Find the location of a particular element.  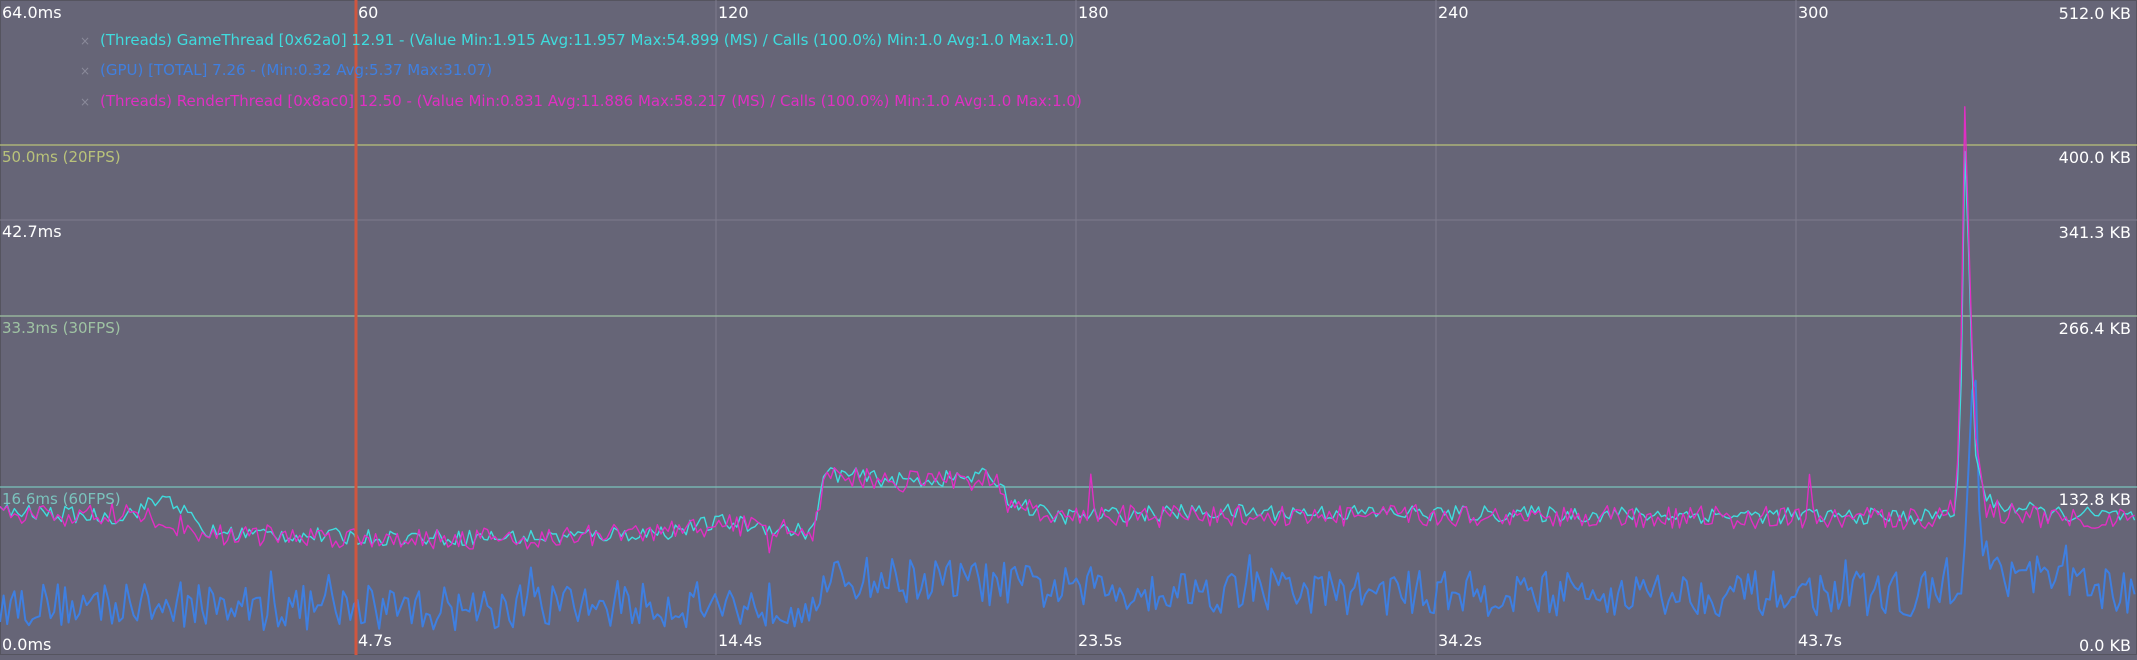

right-axis-266-label: 266.4 KB is located at coordinates (2094, 328).